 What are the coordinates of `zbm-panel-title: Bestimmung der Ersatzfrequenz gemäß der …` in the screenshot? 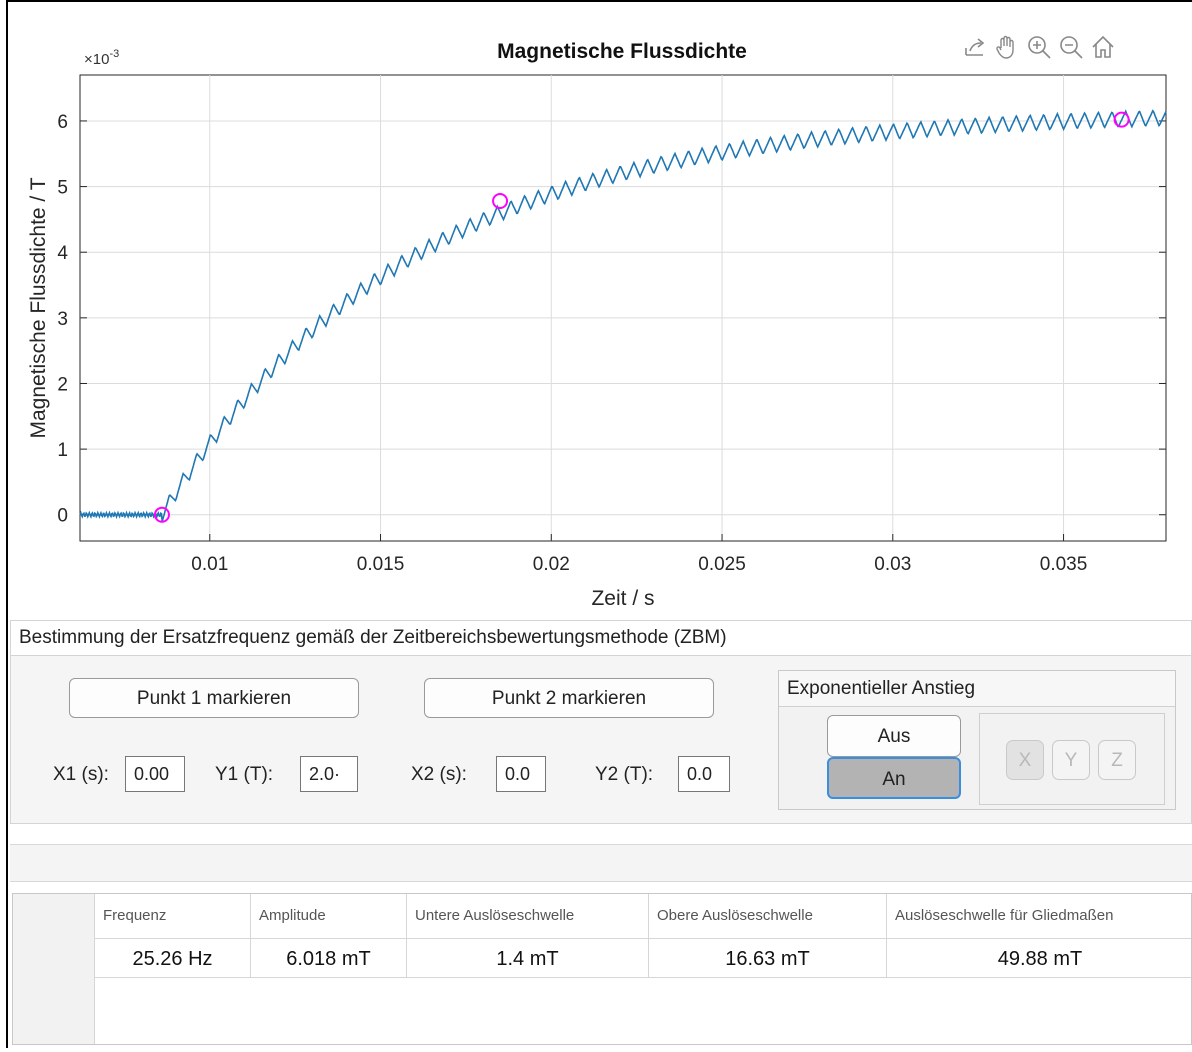 It's located at (601, 638).